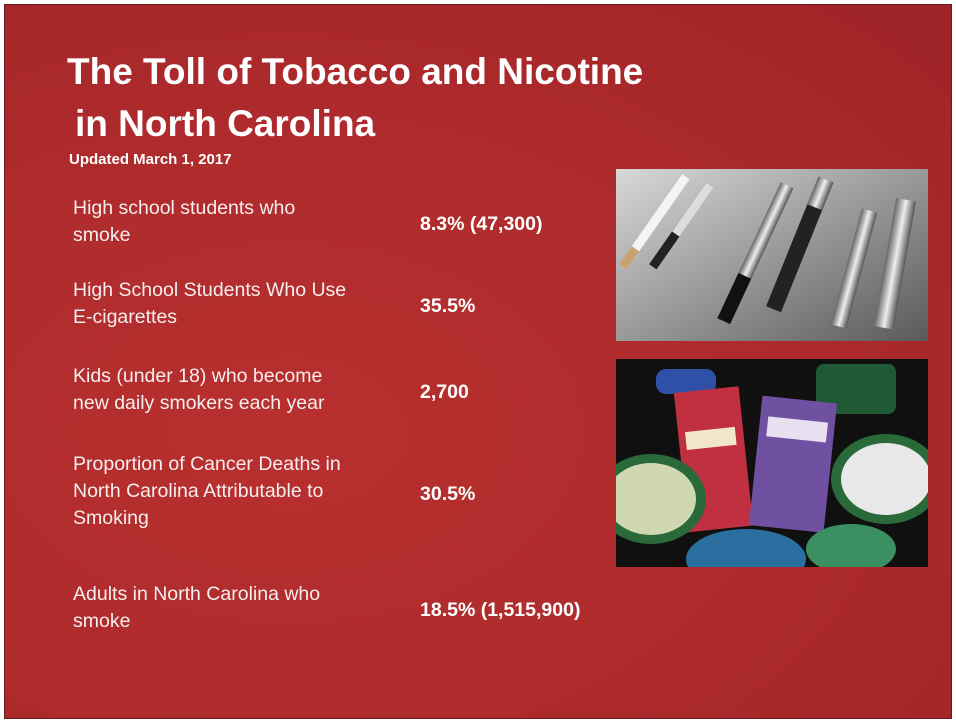 Image resolution: width=956 pixels, height=721 pixels. I want to click on stat-label: Adults in North Carolina who smoke, so click(196, 608).